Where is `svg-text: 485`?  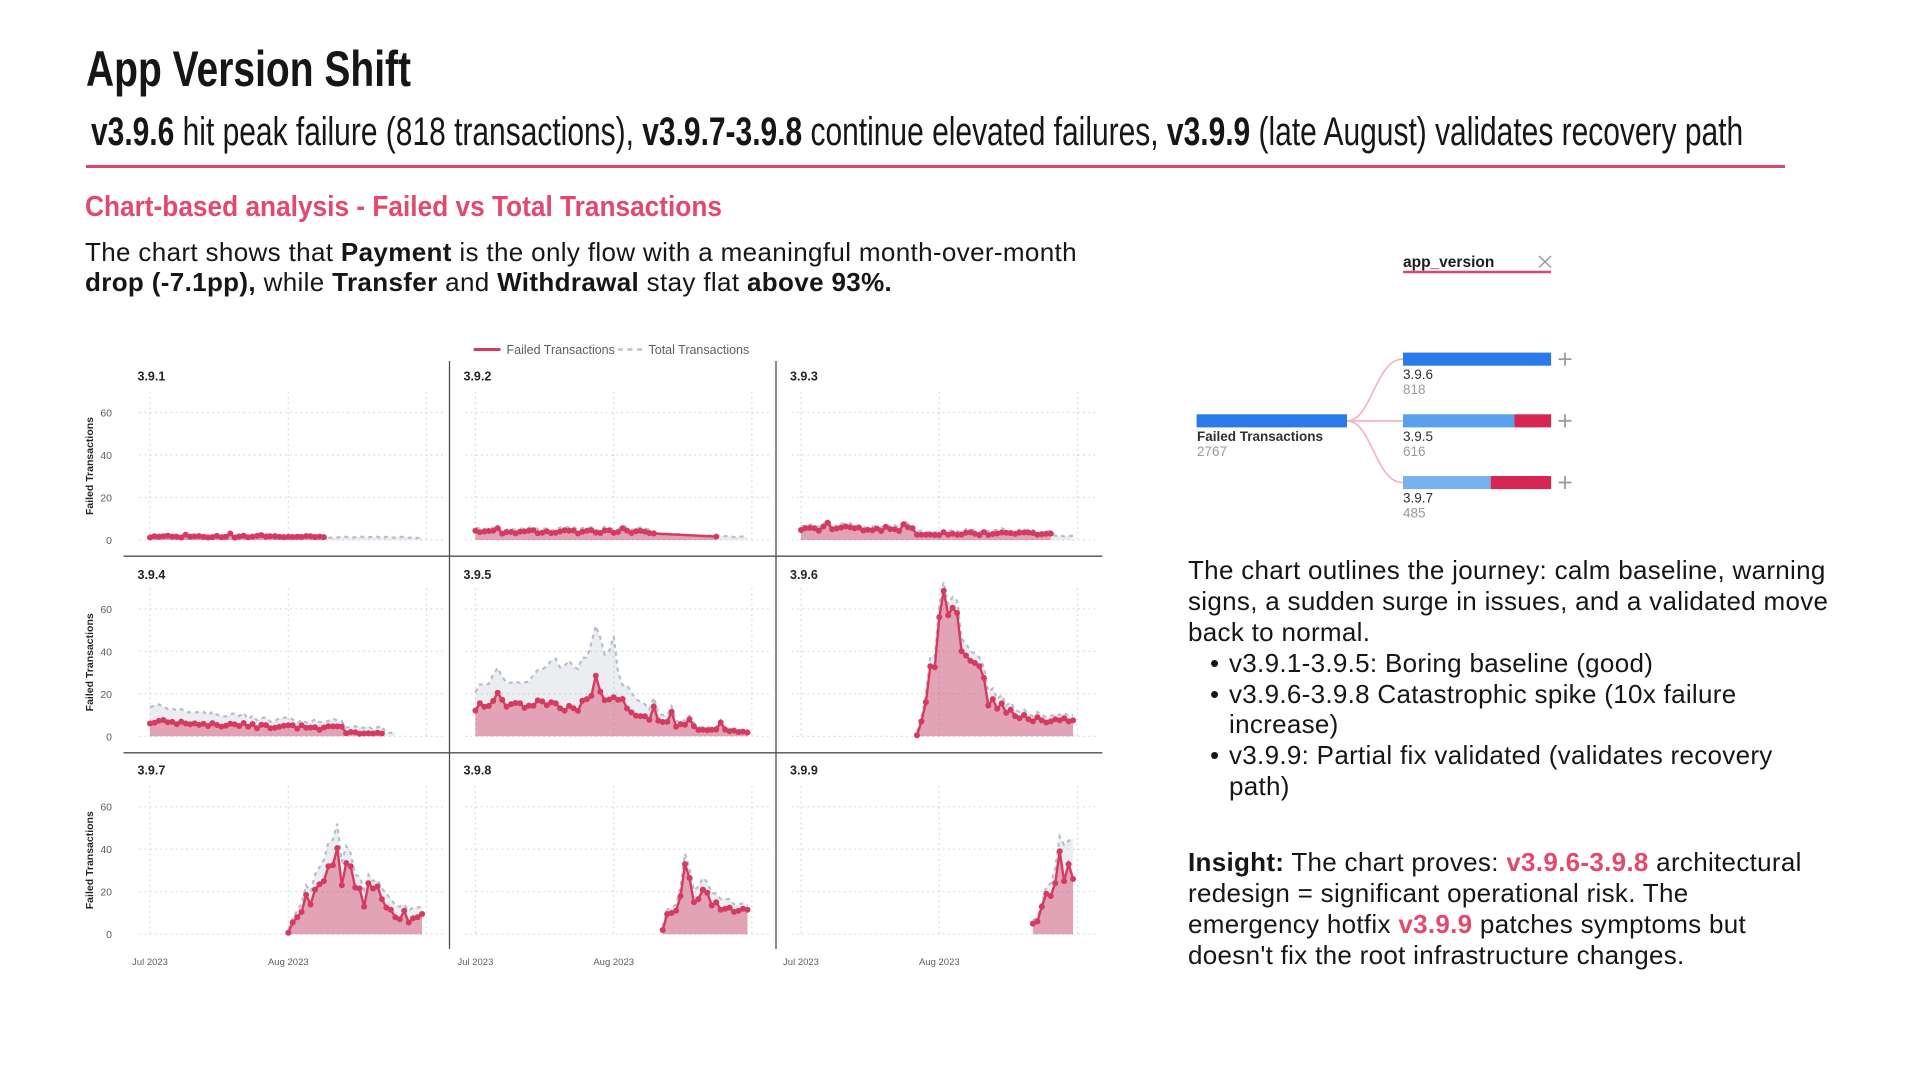
svg-text: 485 is located at coordinates (1414, 513).